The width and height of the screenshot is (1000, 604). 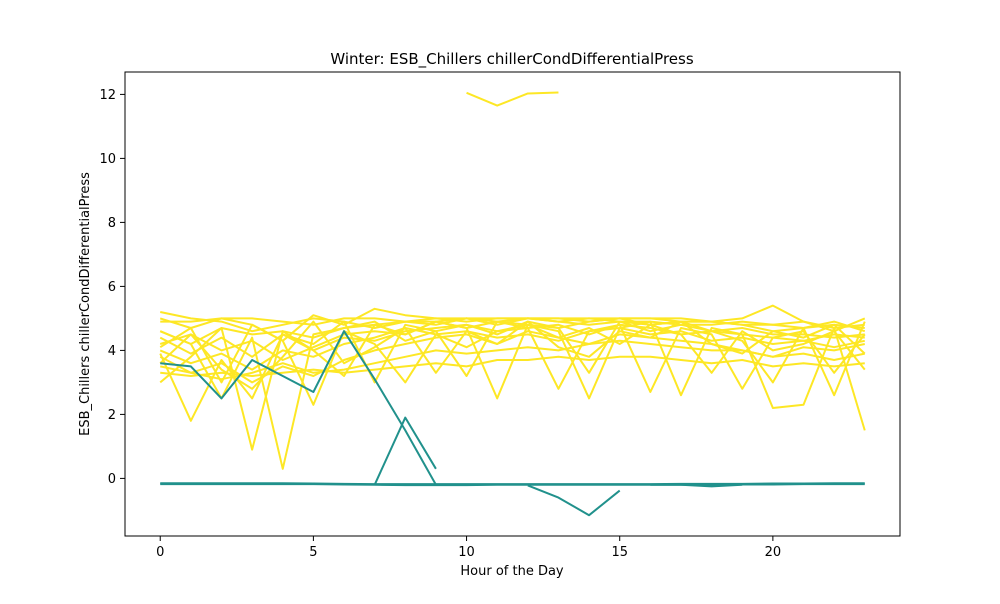 What do you see at coordinates (466, 552) in the screenshot?
I see `x-tick-label: 10` at bounding box center [466, 552].